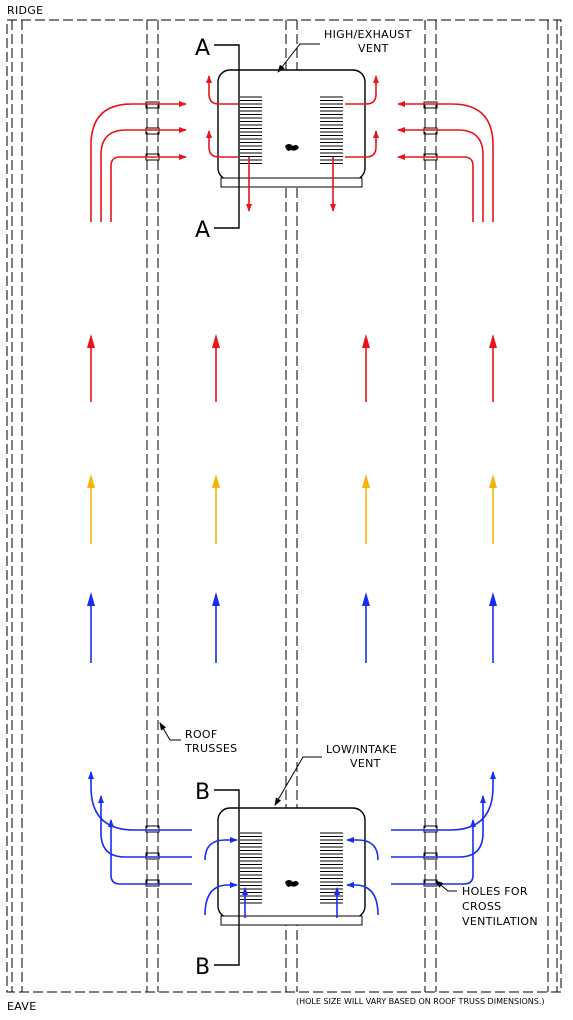  What do you see at coordinates (373, 48) in the screenshot?
I see `high-vent-label-2: VENT` at bounding box center [373, 48].